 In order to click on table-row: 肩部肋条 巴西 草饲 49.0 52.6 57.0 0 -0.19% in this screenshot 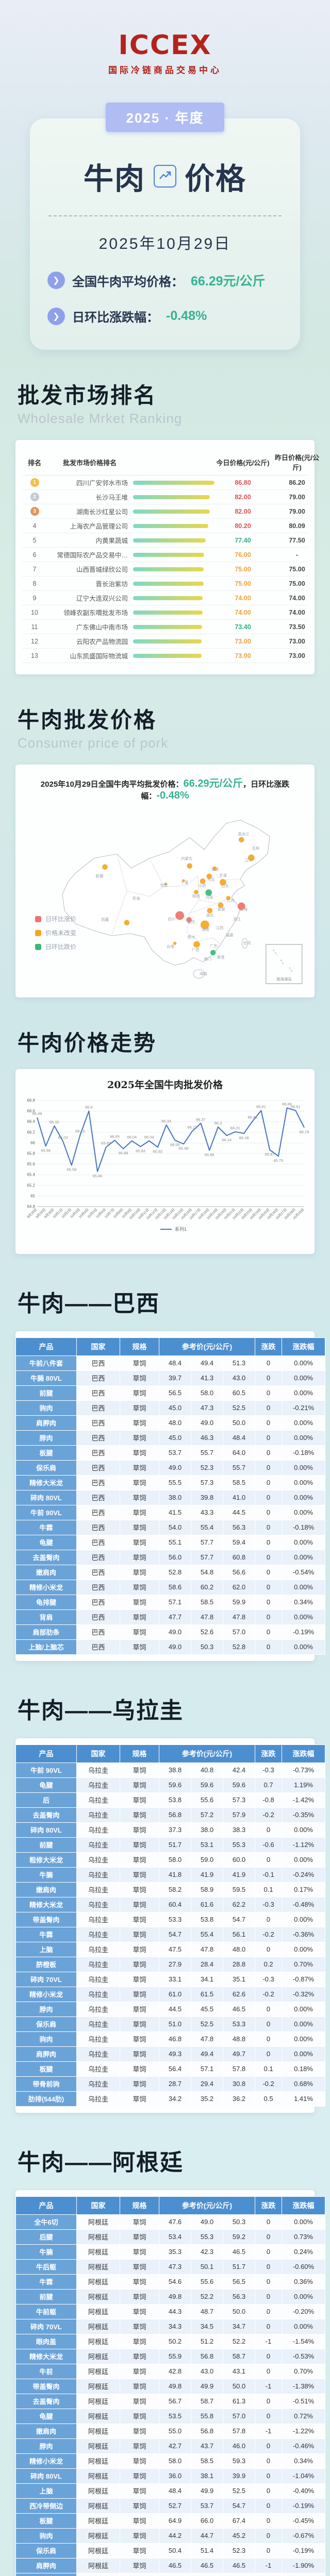, I will do `click(170, 1632)`.